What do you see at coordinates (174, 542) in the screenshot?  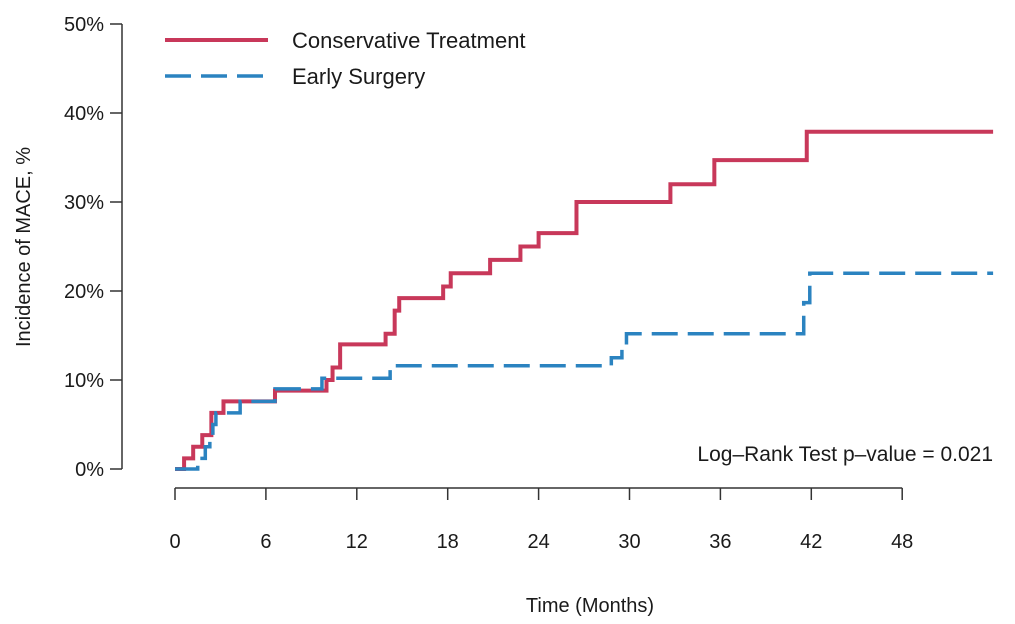 I see `x-tick-label: 0` at bounding box center [174, 542].